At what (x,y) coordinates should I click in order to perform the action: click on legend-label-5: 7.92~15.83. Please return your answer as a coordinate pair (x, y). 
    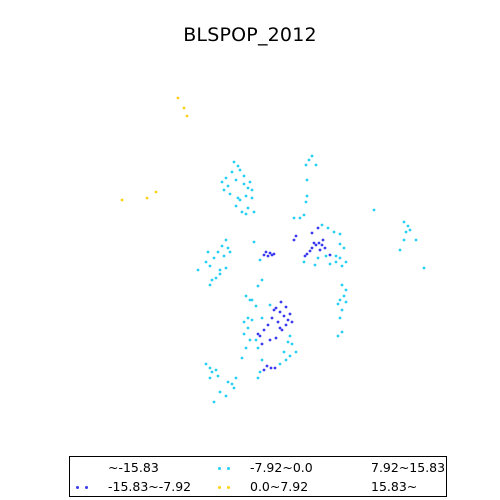
    Looking at the image, I should click on (408, 467).